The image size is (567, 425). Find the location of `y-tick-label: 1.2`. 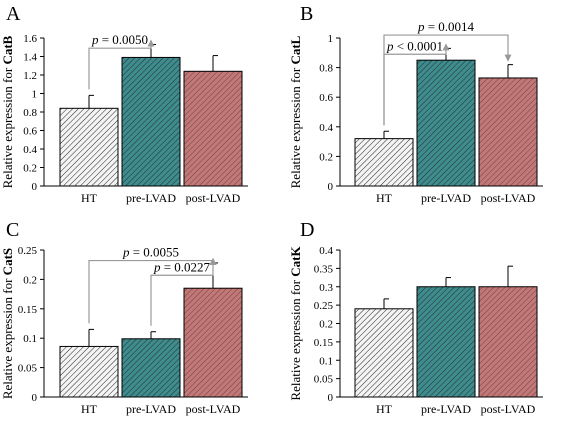

y-tick-label: 1.2 is located at coordinates (30, 76).